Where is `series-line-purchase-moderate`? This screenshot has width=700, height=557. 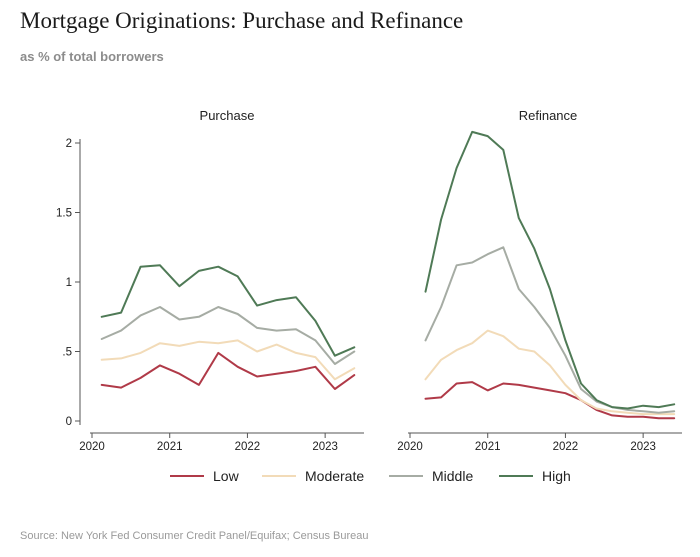 series-line-purchase-moderate is located at coordinates (228, 360).